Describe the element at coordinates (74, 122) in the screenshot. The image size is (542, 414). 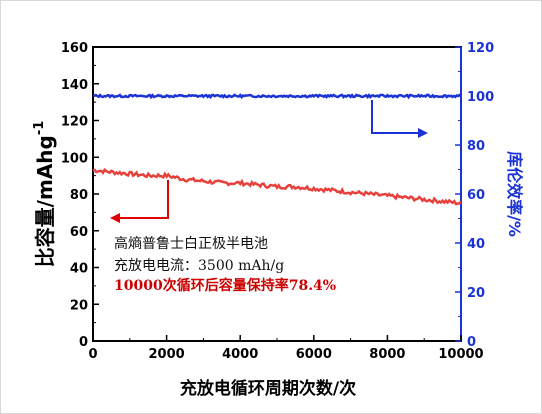
I see `y-left-tick-label: 120` at that location.